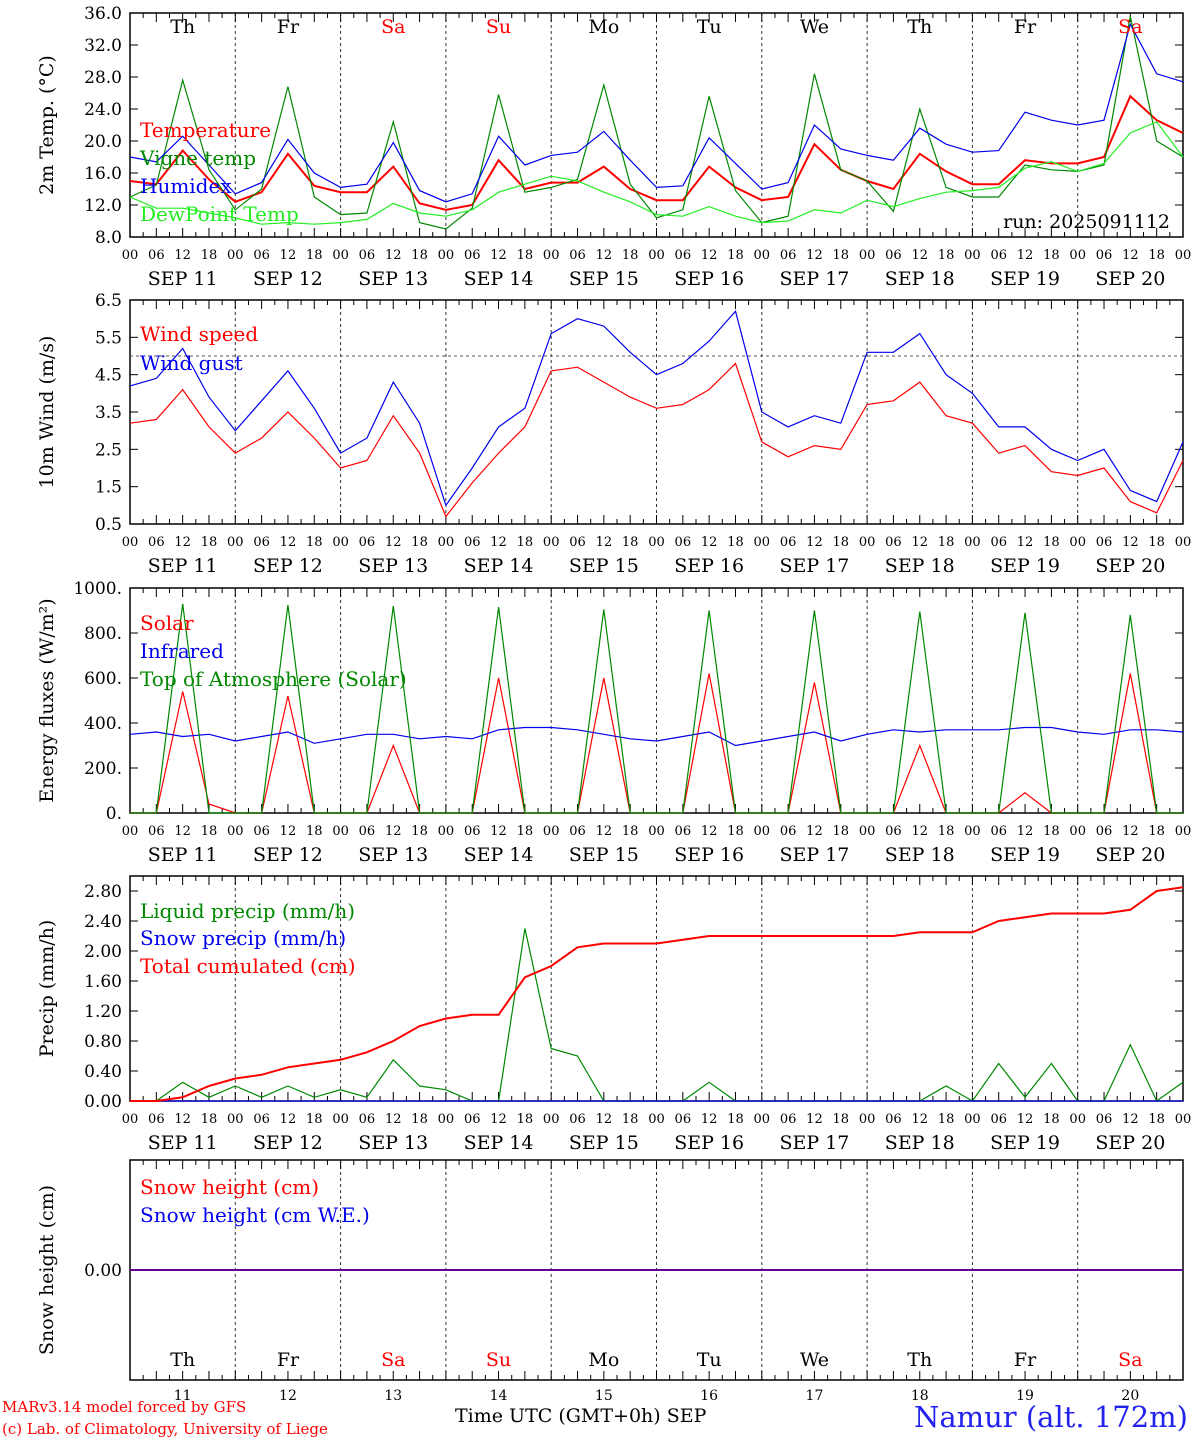 This screenshot has width=1194, height=1440. What do you see at coordinates (199, 334) in the screenshot?
I see `legend-entry: Wind speed` at bounding box center [199, 334].